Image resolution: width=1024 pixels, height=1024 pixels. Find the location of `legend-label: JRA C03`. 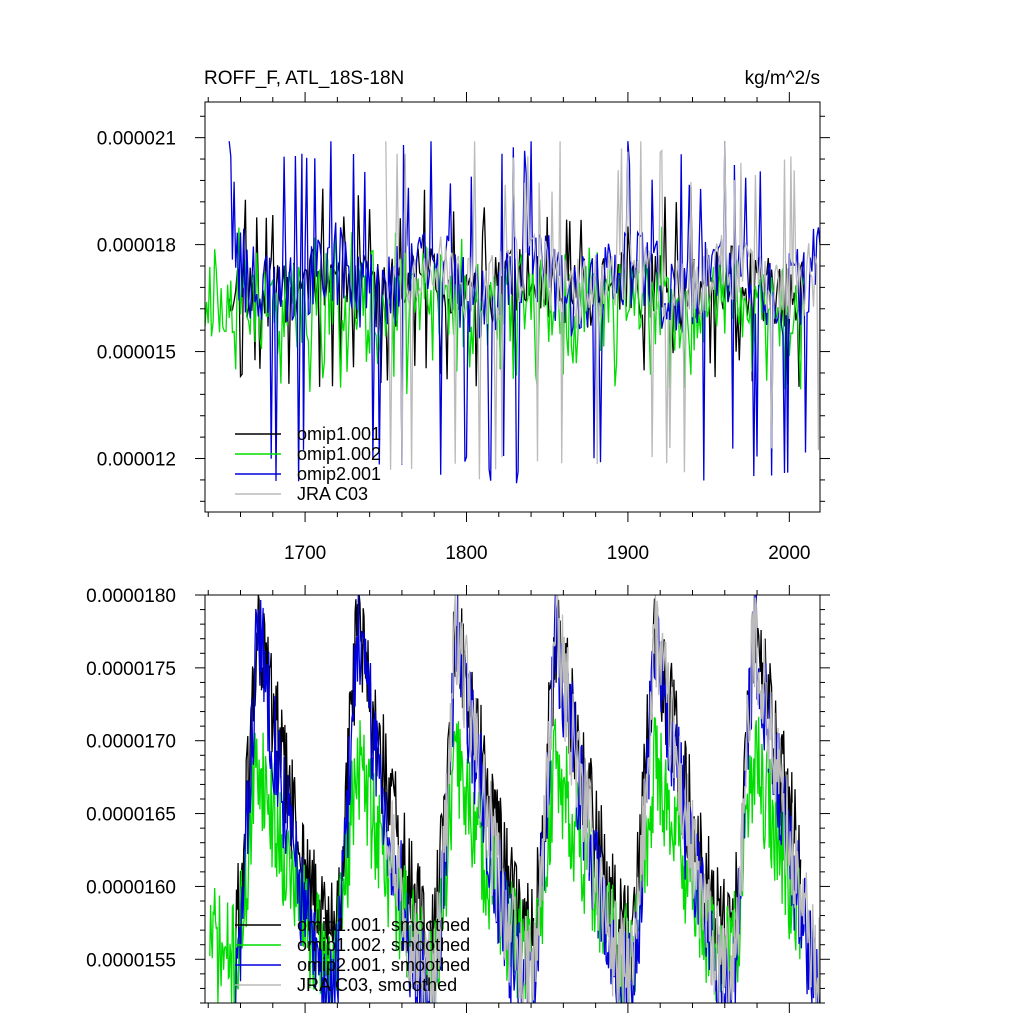

legend-label: JRA C03 is located at coordinates (332, 494).